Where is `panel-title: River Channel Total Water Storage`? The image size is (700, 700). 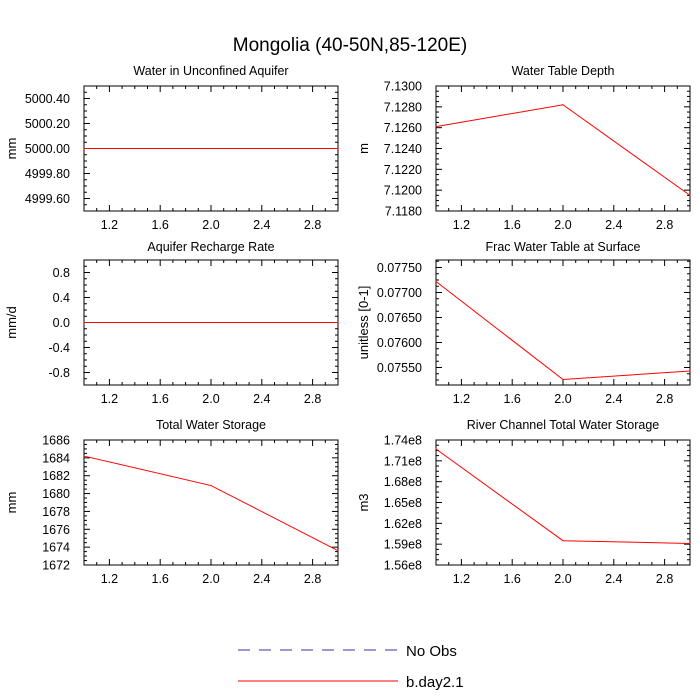 panel-title: River Channel Total Water Storage is located at coordinates (563, 425).